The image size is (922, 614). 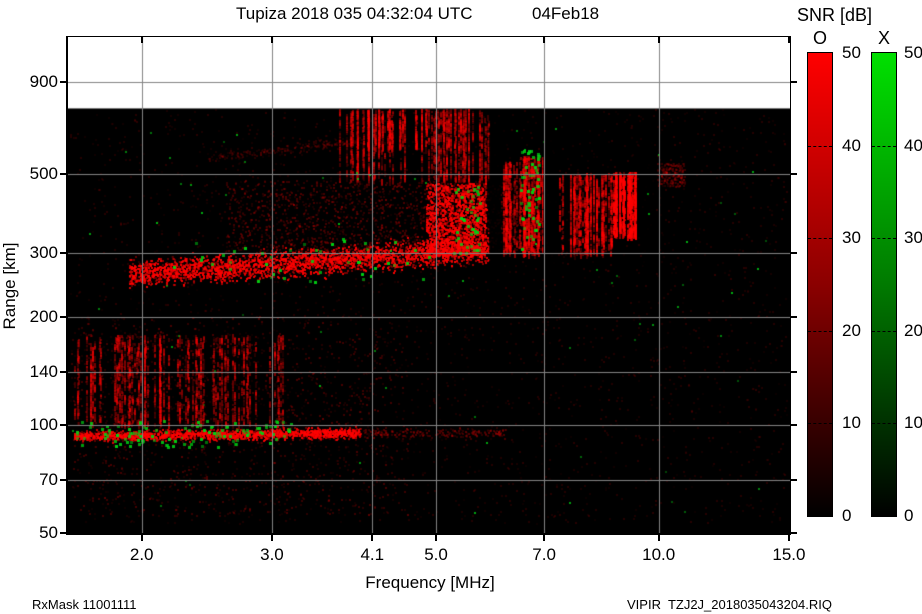 I want to click on y-tick-label: 900, so click(x=43, y=81).